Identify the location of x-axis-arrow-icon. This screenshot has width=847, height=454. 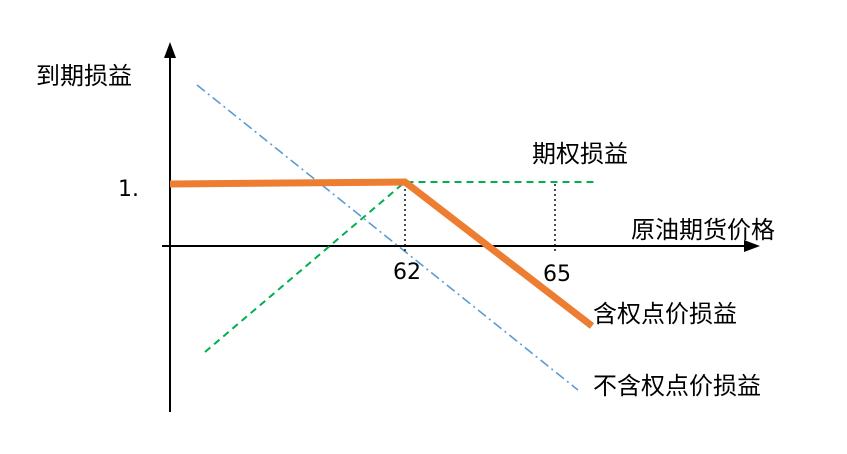
(752, 246).